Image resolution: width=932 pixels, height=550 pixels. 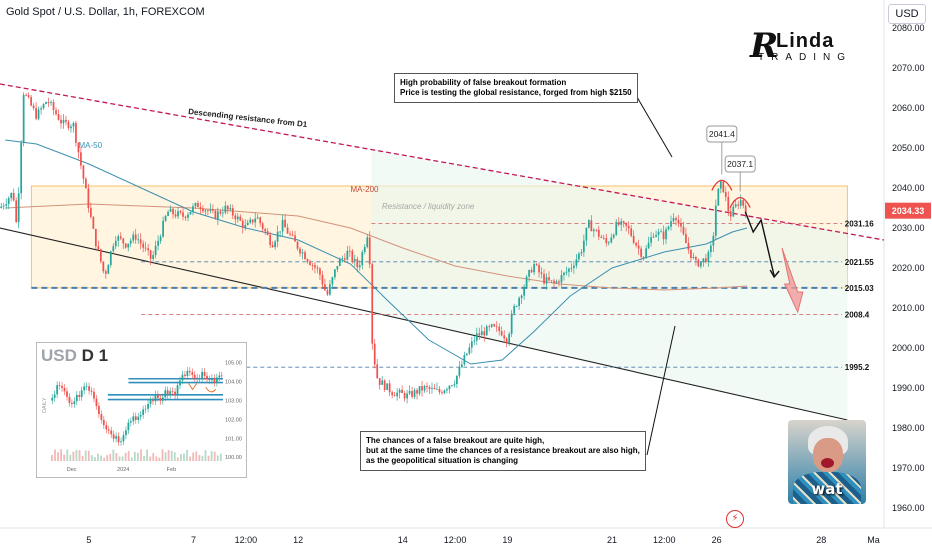 I want to click on peak-arc, so click(x=740, y=202).